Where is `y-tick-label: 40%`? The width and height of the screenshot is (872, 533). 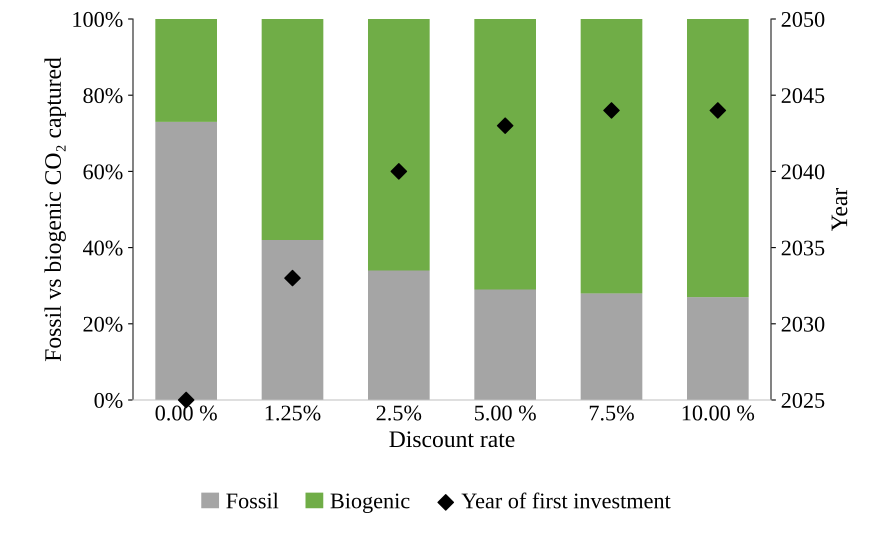
y-tick-label: 40% is located at coordinates (102, 248).